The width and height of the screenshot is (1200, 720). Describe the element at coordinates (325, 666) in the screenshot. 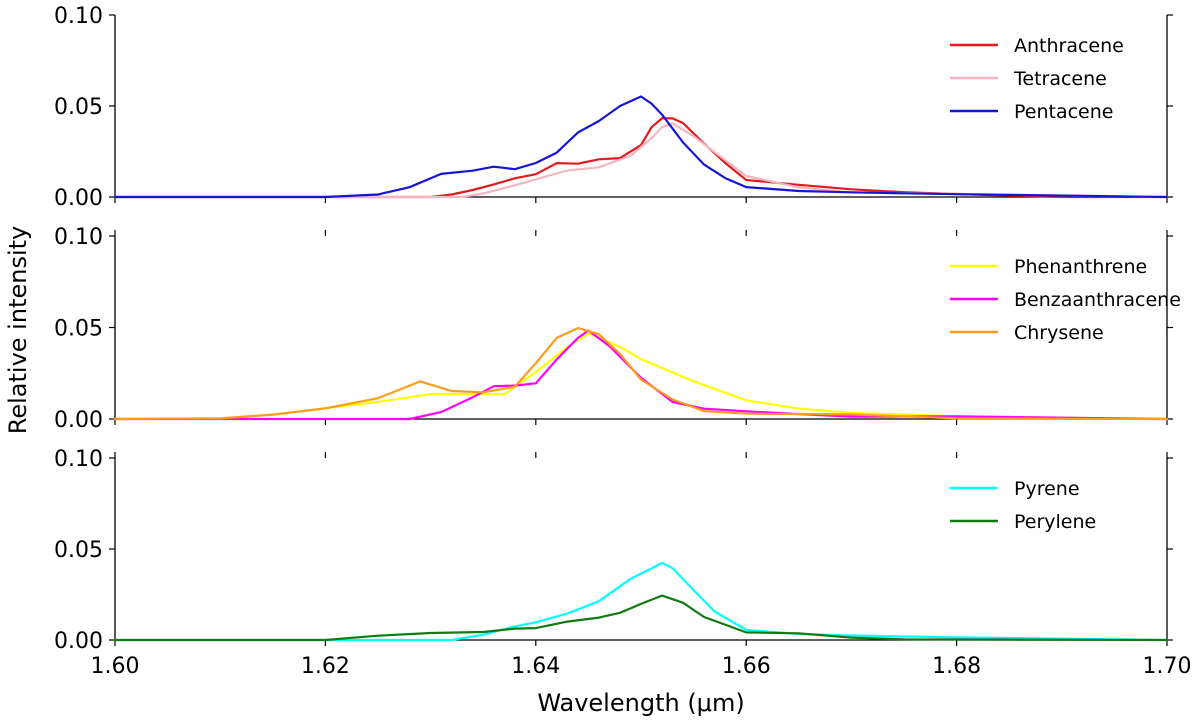

I see `x-tick-label: 1.62` at that location.